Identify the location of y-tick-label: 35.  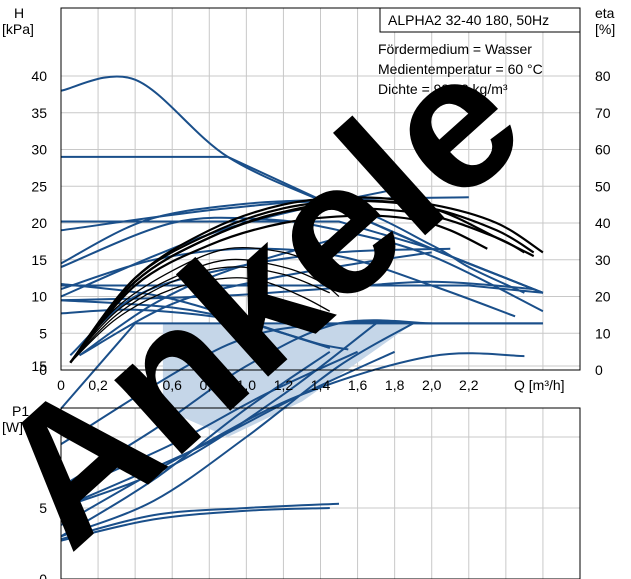
(39, 113).